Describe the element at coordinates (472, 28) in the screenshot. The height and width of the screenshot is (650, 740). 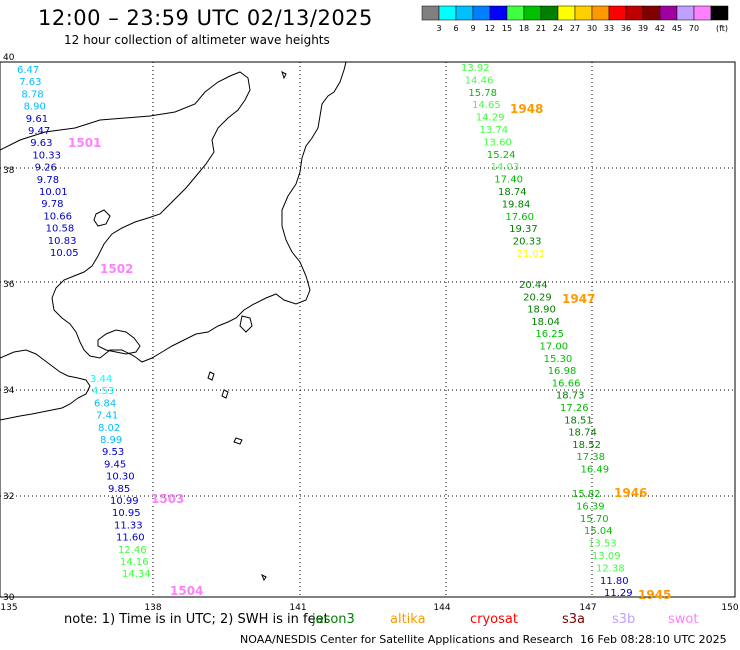
I see `legend-label: 9` at that location.